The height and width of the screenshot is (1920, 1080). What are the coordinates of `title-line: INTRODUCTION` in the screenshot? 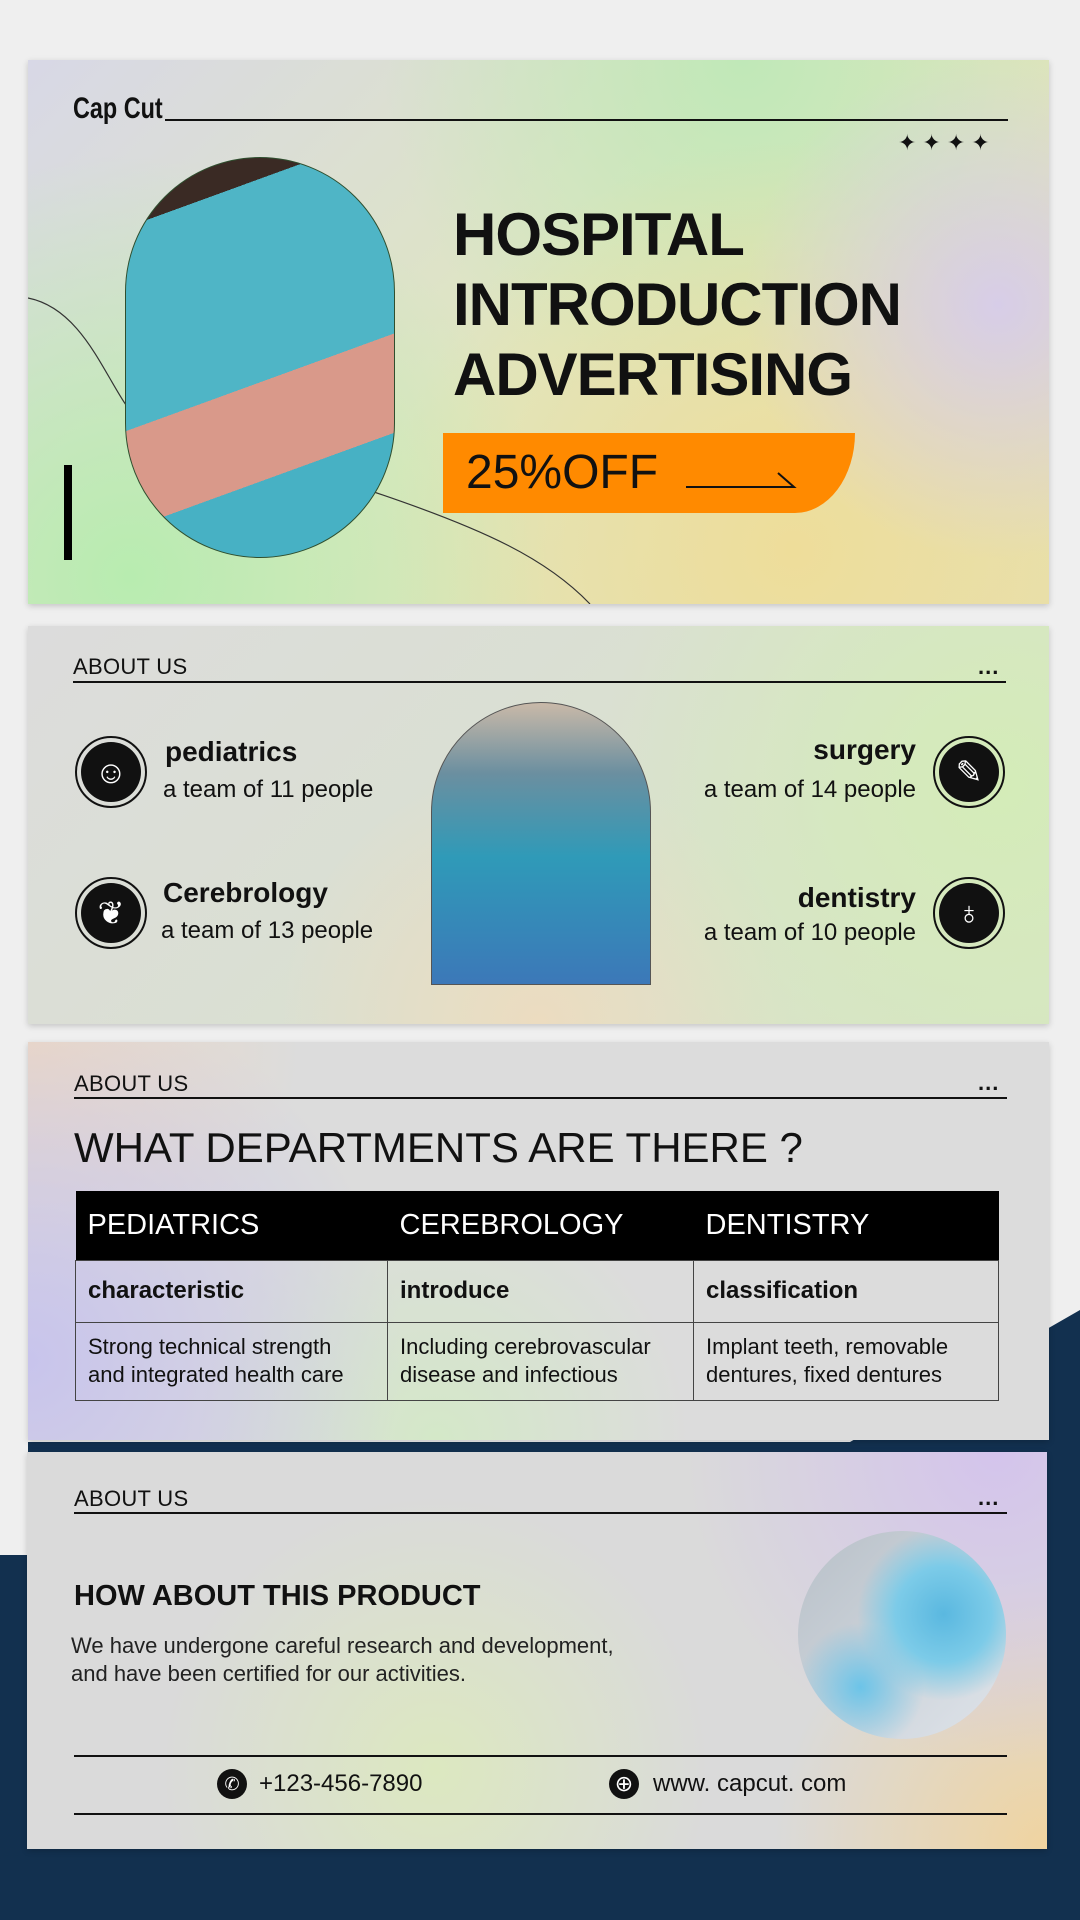 It's located at (677, 304).